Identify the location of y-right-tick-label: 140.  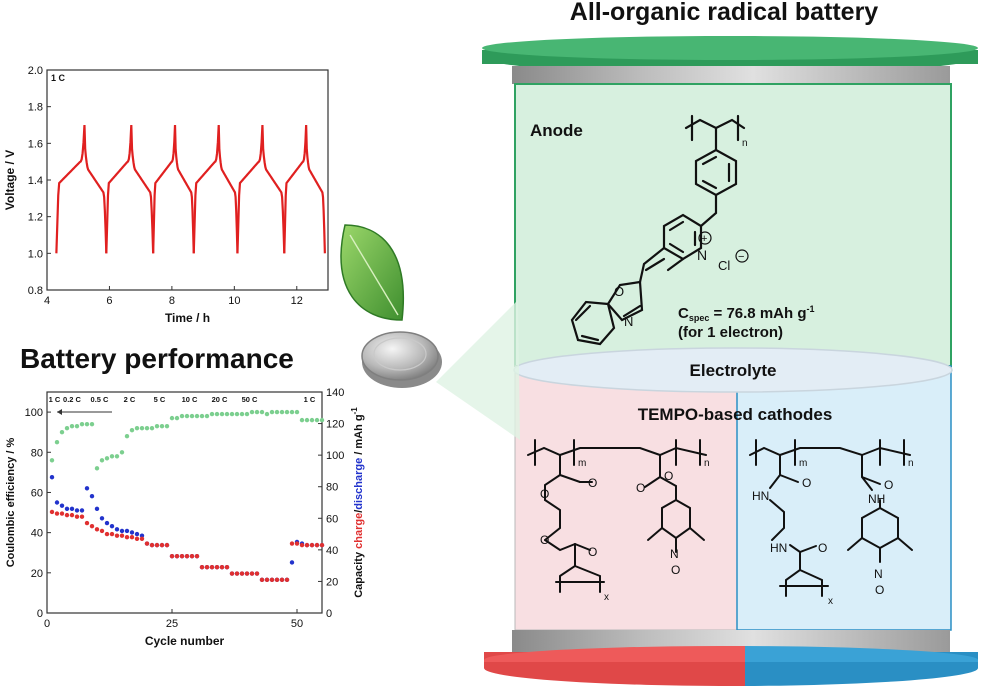
(335, 393).